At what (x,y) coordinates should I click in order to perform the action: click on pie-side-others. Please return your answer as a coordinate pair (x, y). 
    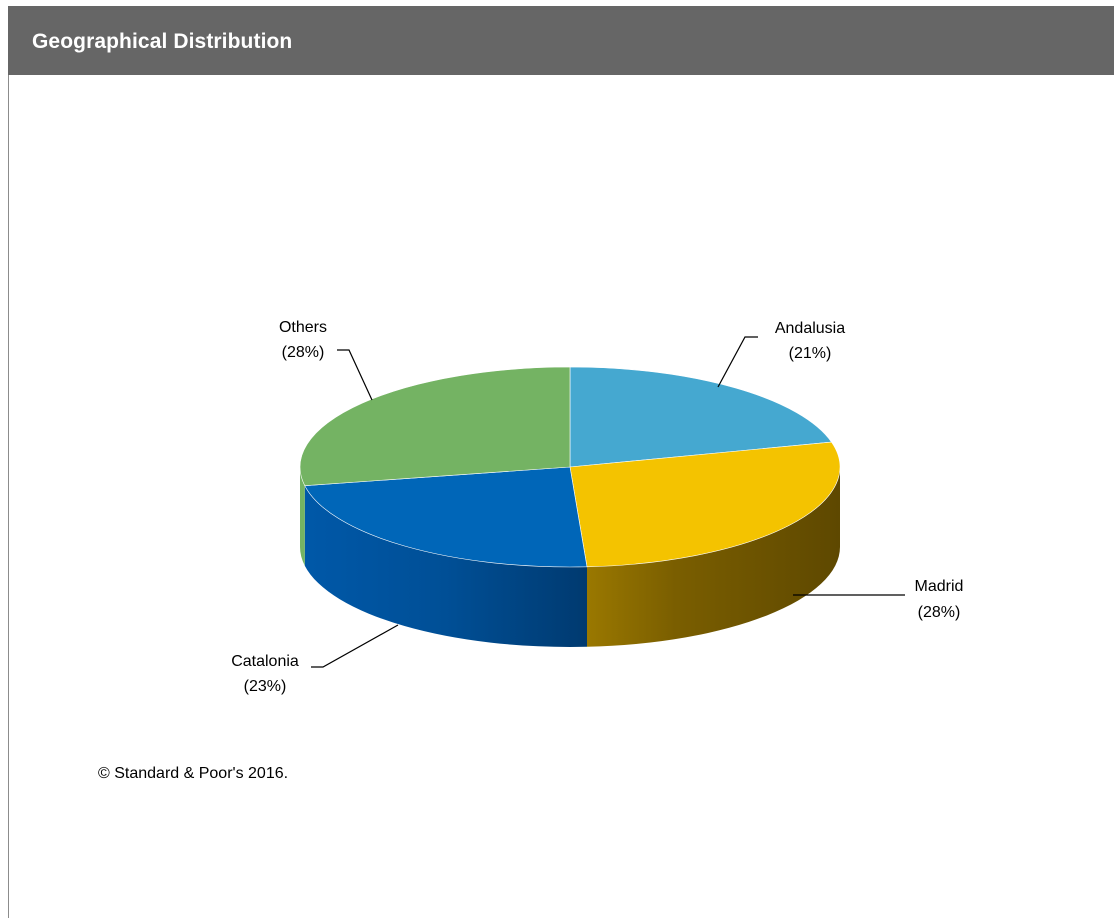
    Looking at the image, I should click on (302, 516).